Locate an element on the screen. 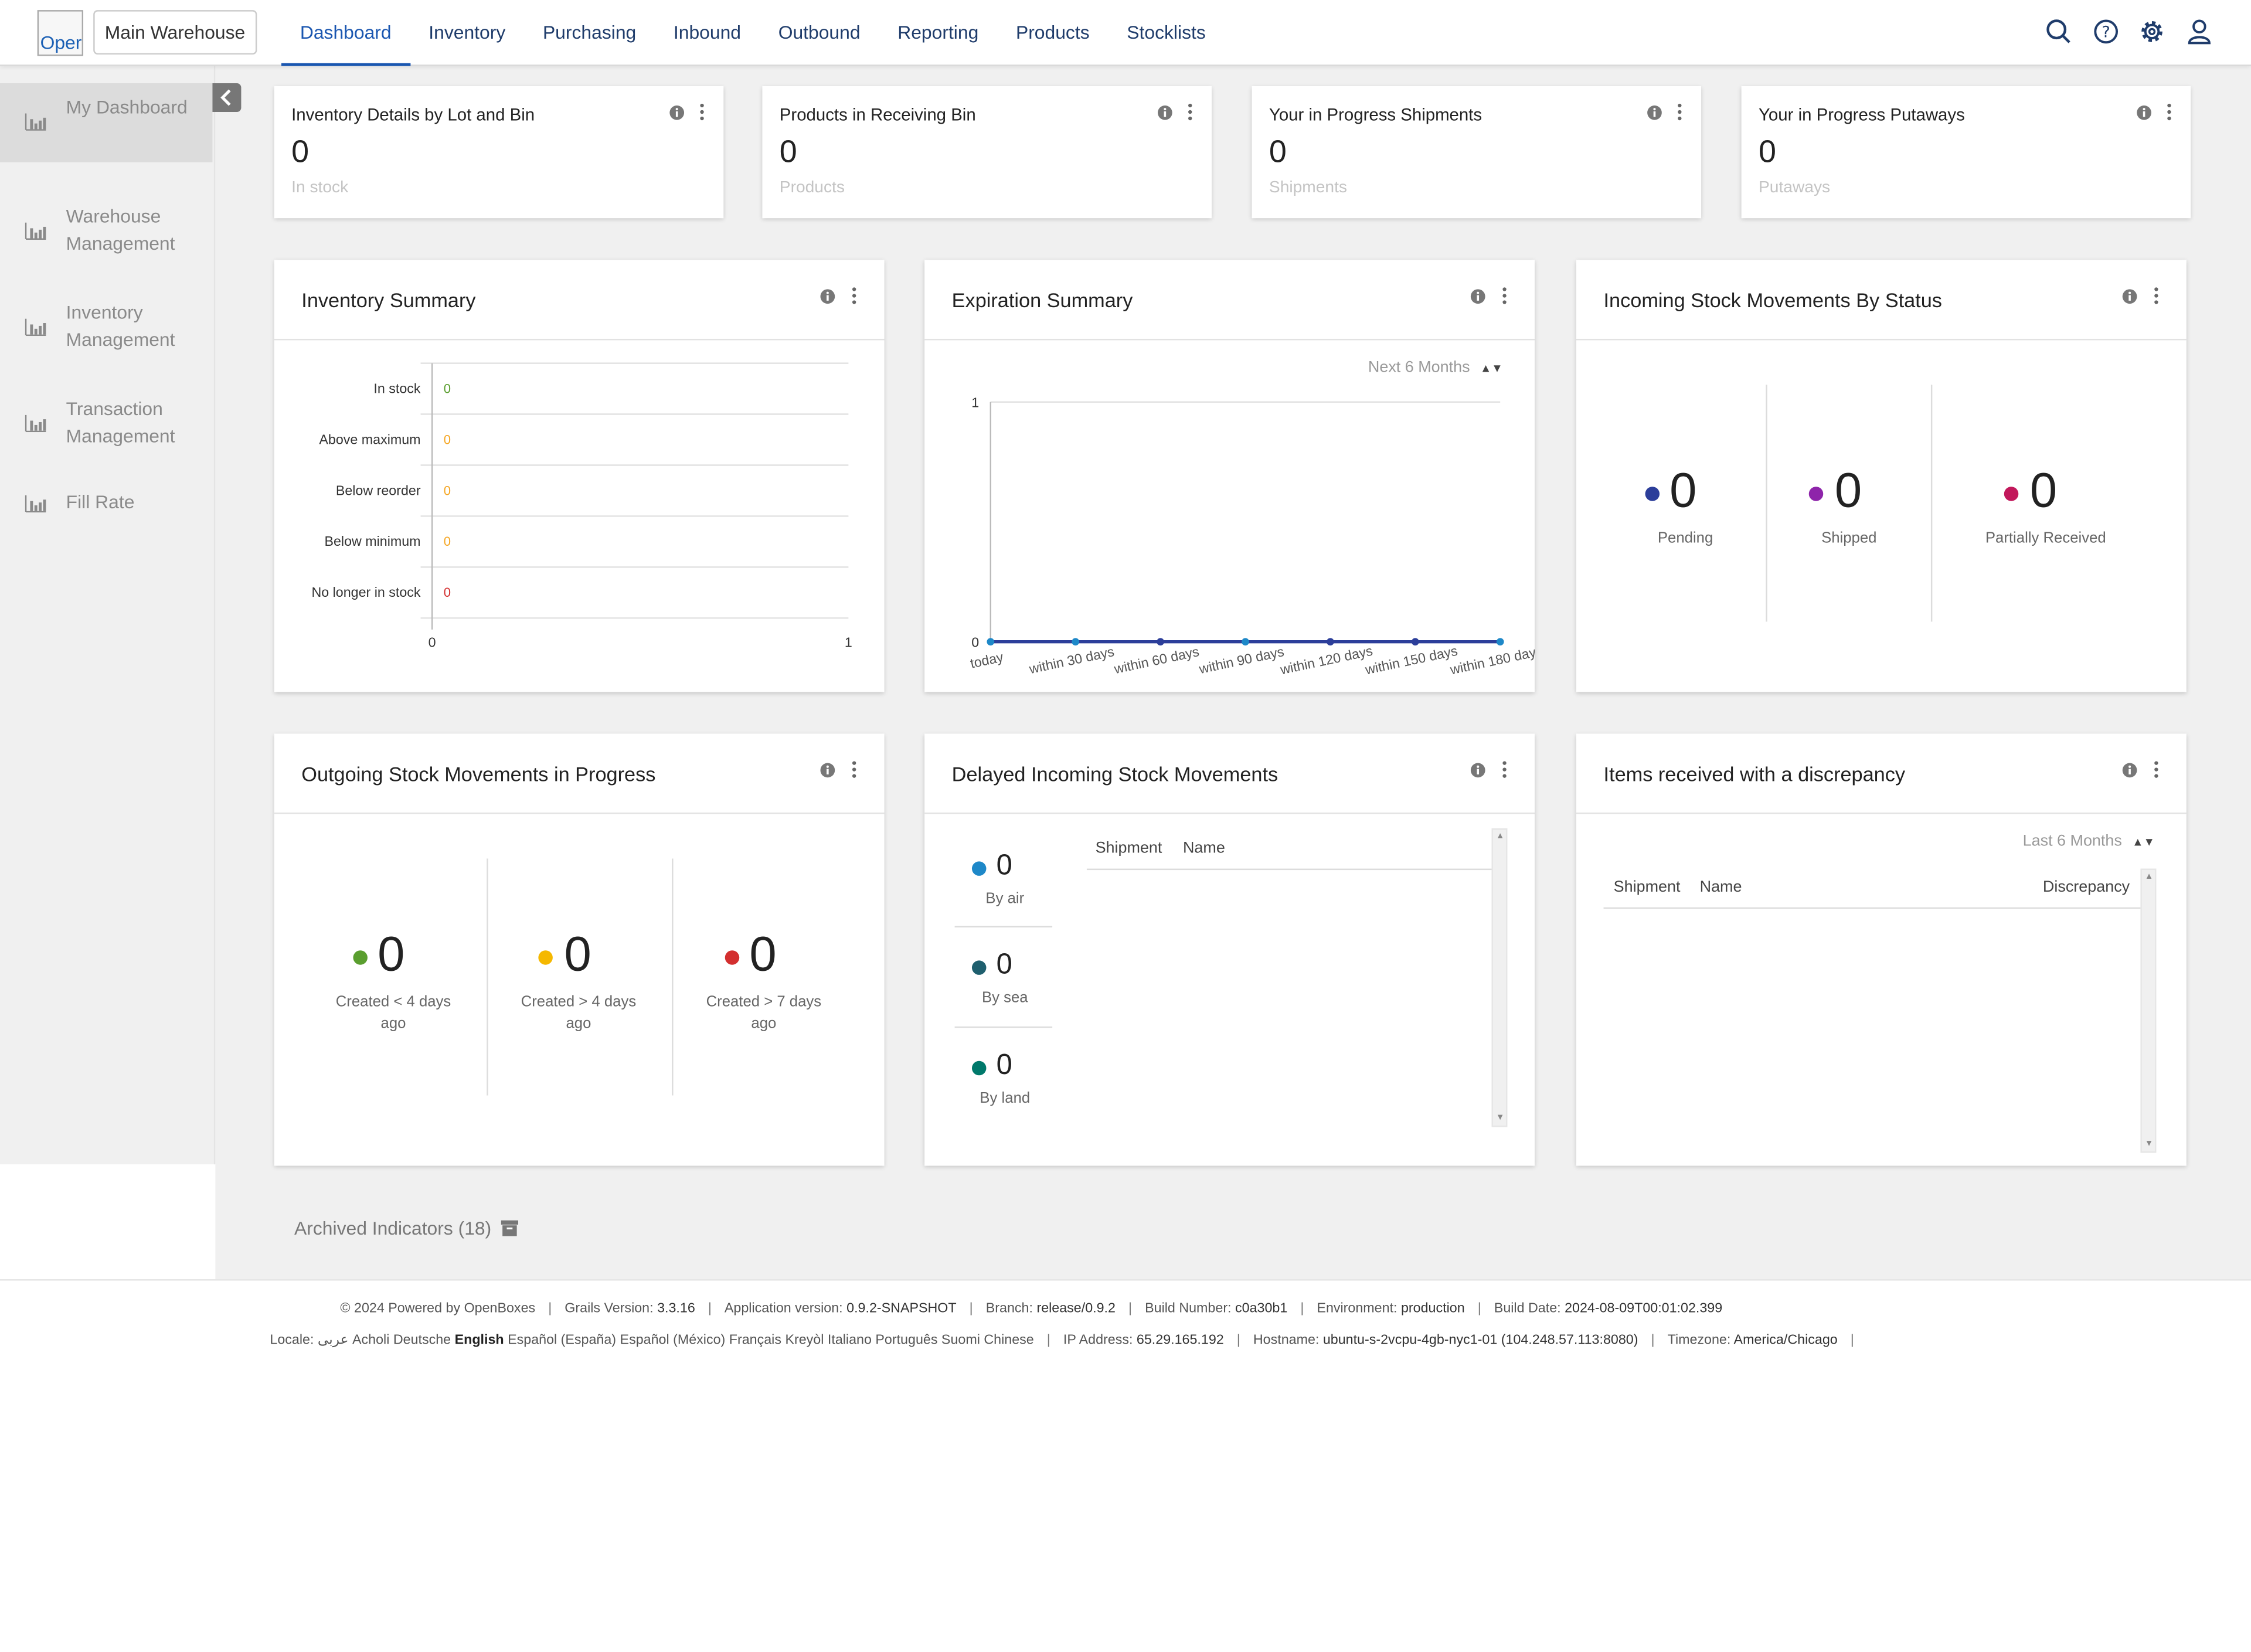 The height and width of the screenshot is (1652, 2251). sort-arrows-icon: ▲▼ is located at coordinates (1491, 368).